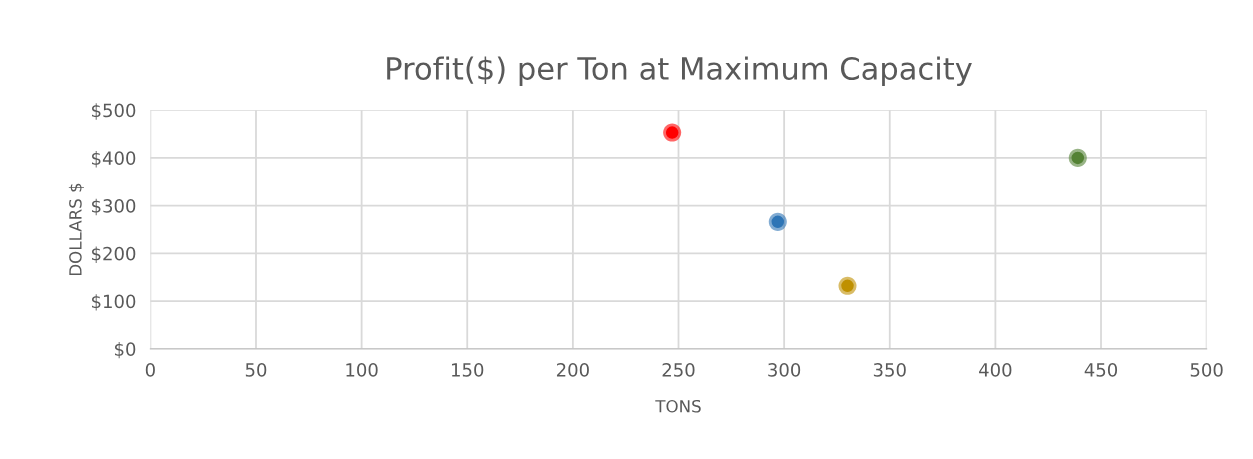 This screenshot has height=459, width=1253. What do you see at coordinates (784, 370) in the screenshot?
I see `x-tick-label: 300` at bounding box center [784, 370].